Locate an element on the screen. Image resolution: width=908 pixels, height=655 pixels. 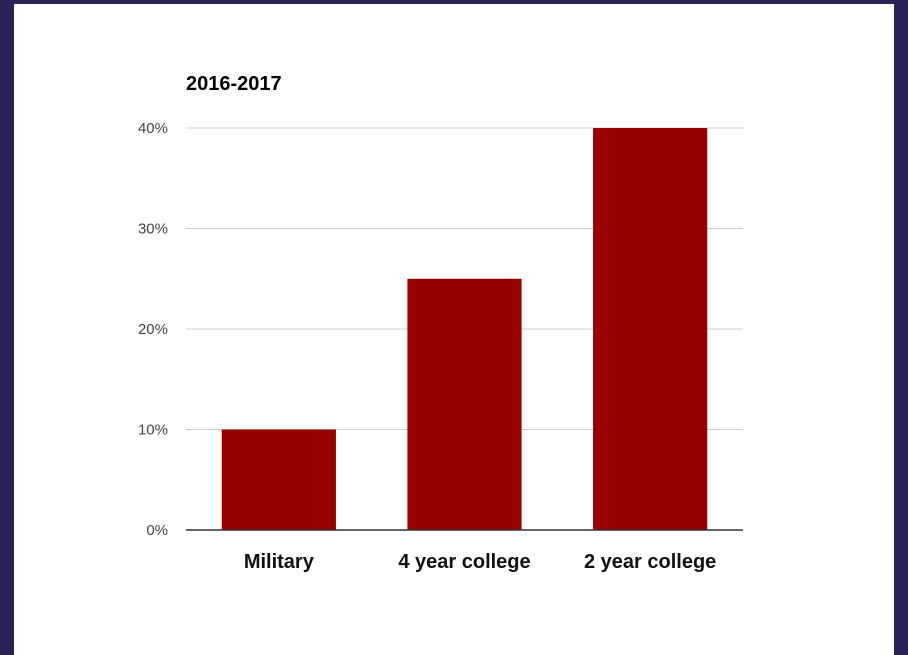
y-tick-label: 10% is located at coordinates (153, 430).